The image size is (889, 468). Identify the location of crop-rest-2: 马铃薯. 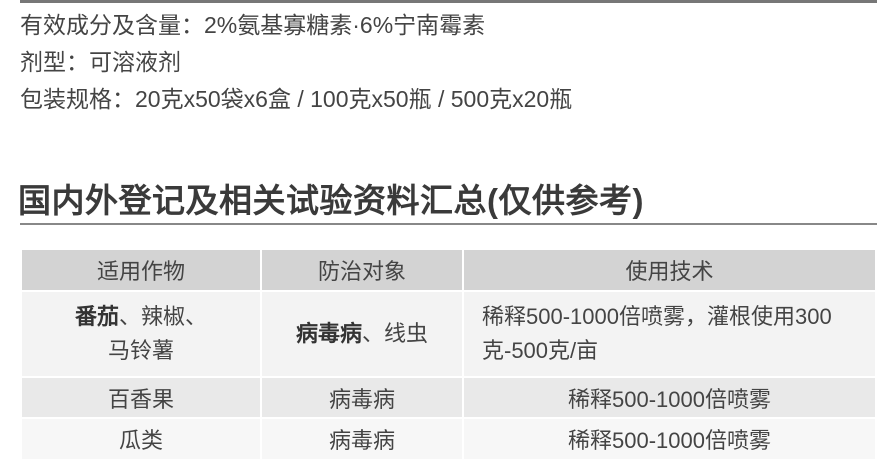
(140, 350).